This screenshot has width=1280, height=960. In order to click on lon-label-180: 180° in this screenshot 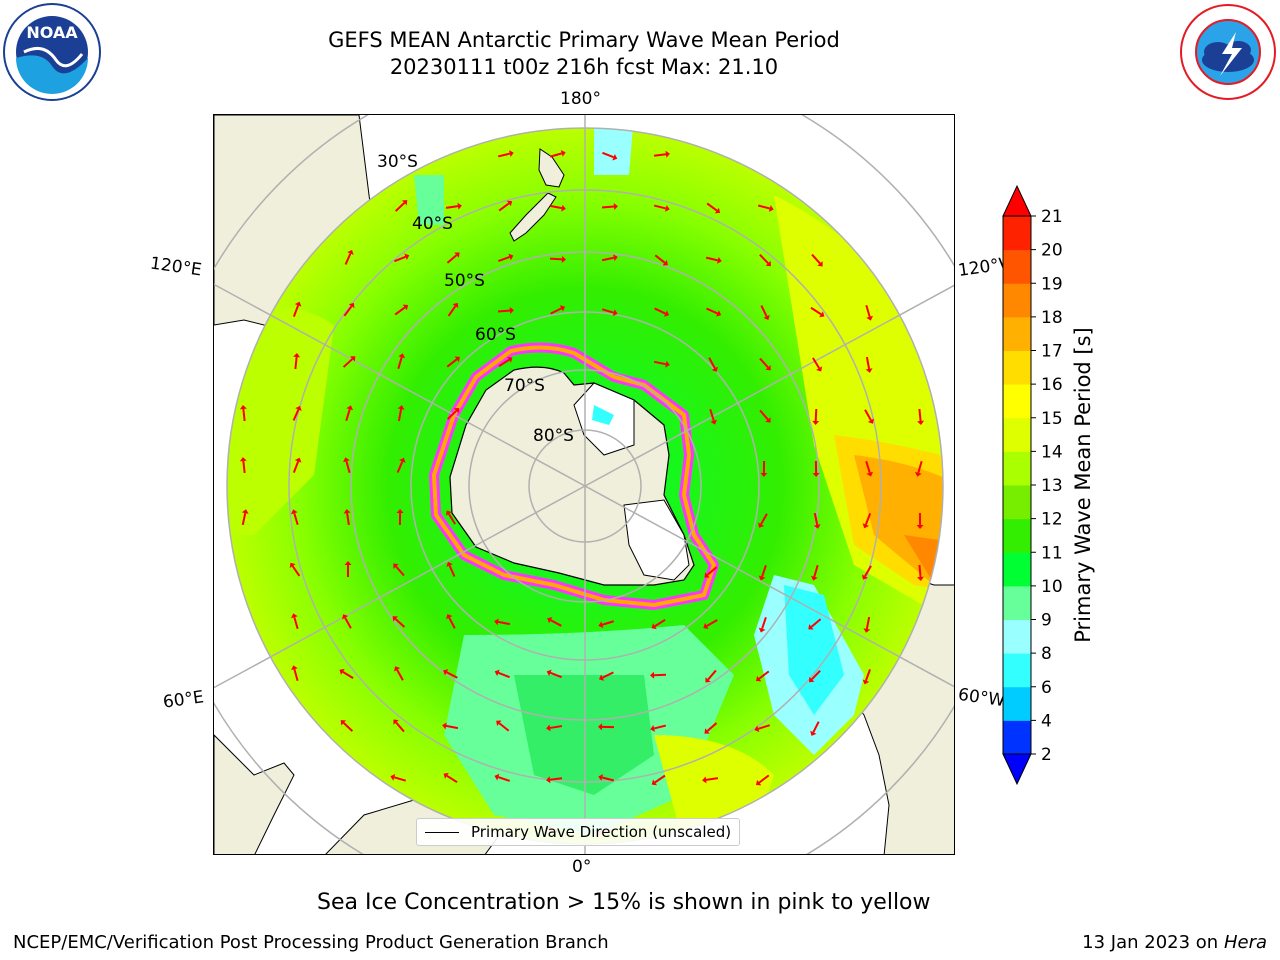, I will do `click(580, 99)`.